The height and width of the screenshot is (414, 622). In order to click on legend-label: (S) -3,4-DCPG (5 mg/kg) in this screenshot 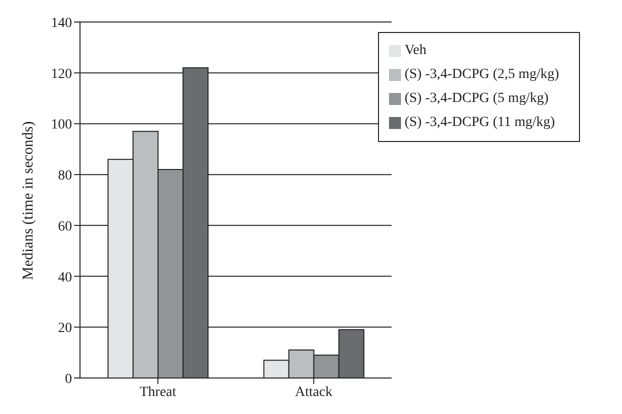, I will do `click(476, 98)`.